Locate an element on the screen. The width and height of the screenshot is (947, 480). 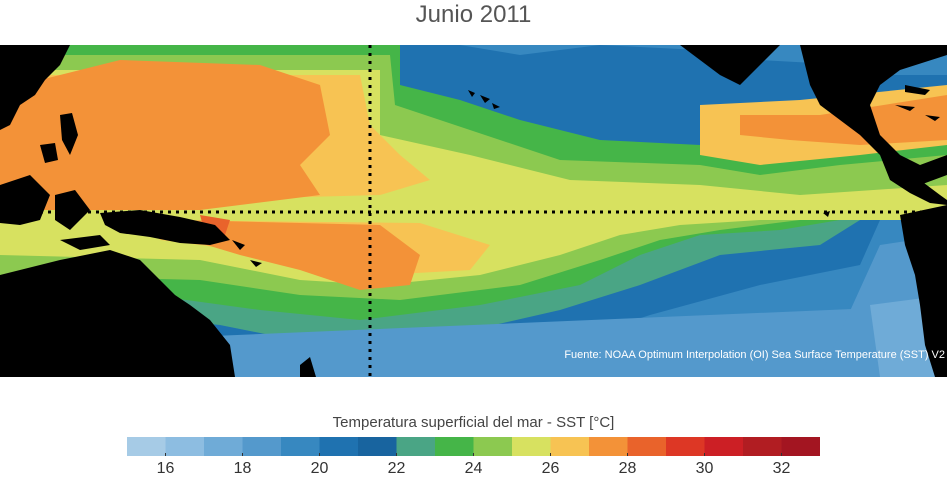
colorbar-tick-label: 28 is located at coordinates (627, 468).